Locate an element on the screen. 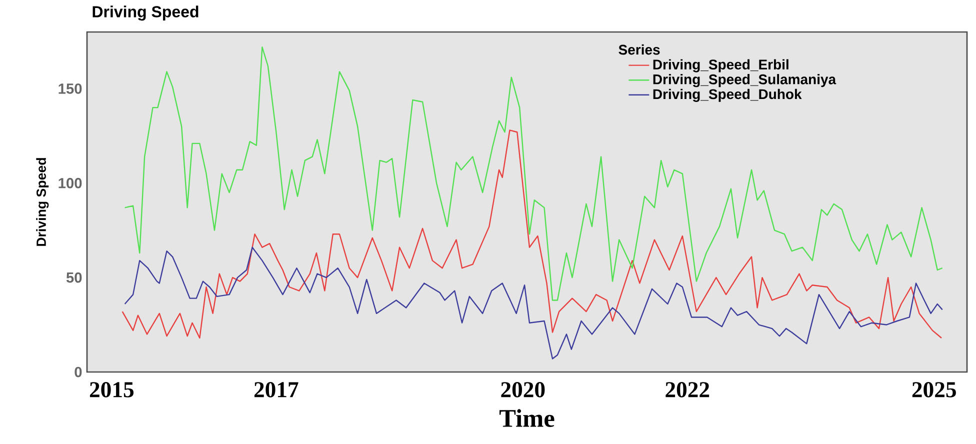 This screenshot has height=444, width=976. x-tick-label: 2022 is located at coordinates (688, 390).